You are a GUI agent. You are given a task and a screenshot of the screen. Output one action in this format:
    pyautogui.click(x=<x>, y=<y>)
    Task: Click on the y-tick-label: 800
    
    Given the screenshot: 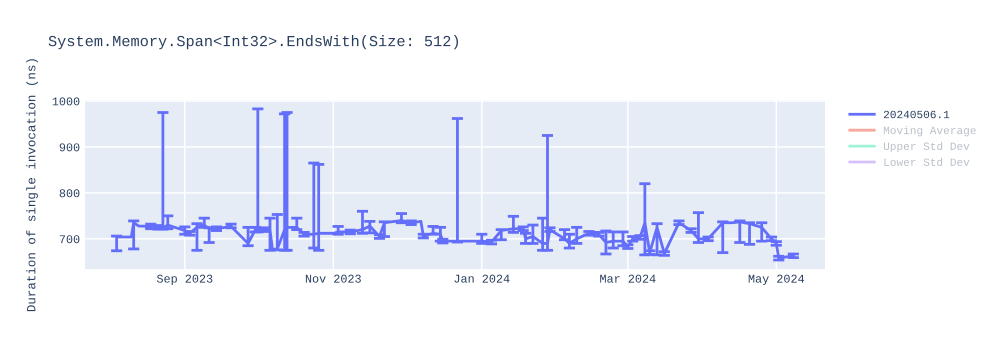 What is the action you would take?
    pyautogui.click(x=70, y=193)
    